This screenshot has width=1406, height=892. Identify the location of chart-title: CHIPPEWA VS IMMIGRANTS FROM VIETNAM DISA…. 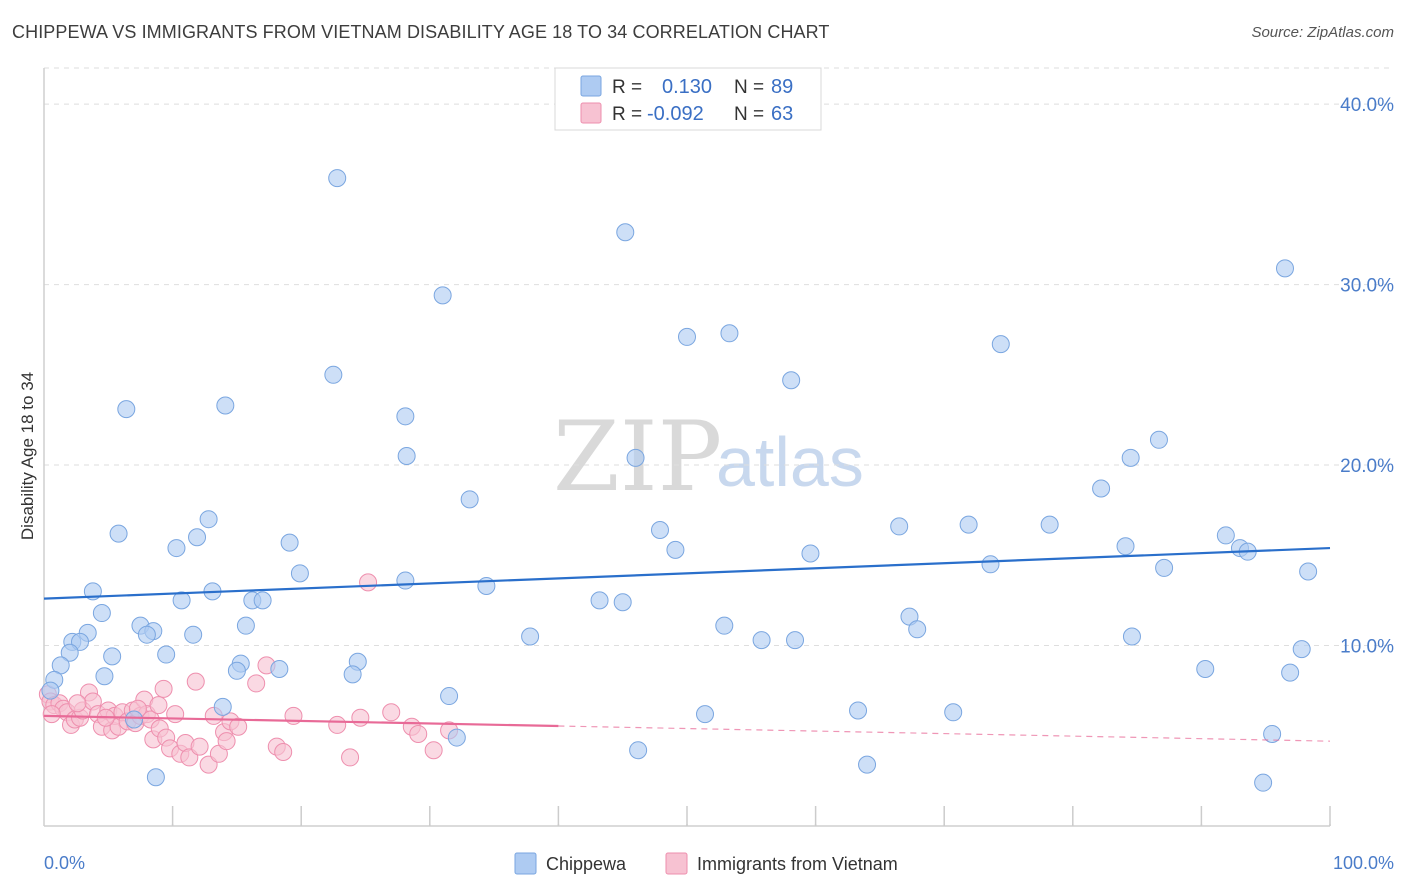
(421, 32).